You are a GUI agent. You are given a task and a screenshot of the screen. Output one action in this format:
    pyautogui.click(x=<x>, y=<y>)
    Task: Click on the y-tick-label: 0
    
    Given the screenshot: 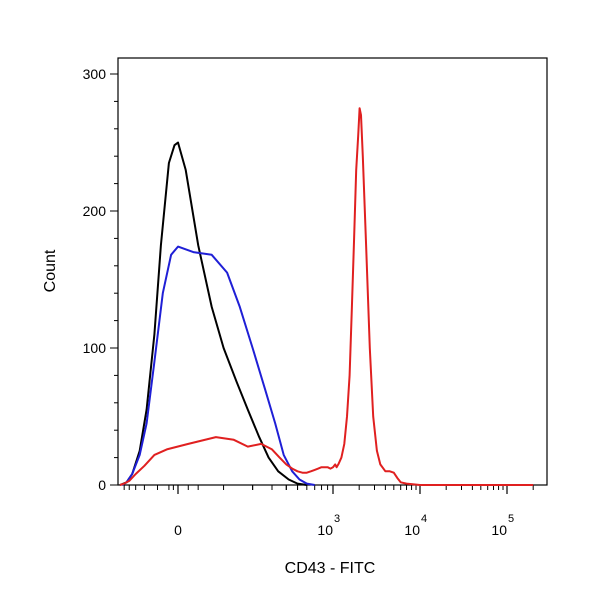 What is the action you would take?
    pyautogui.click(x=102, y=485)
    